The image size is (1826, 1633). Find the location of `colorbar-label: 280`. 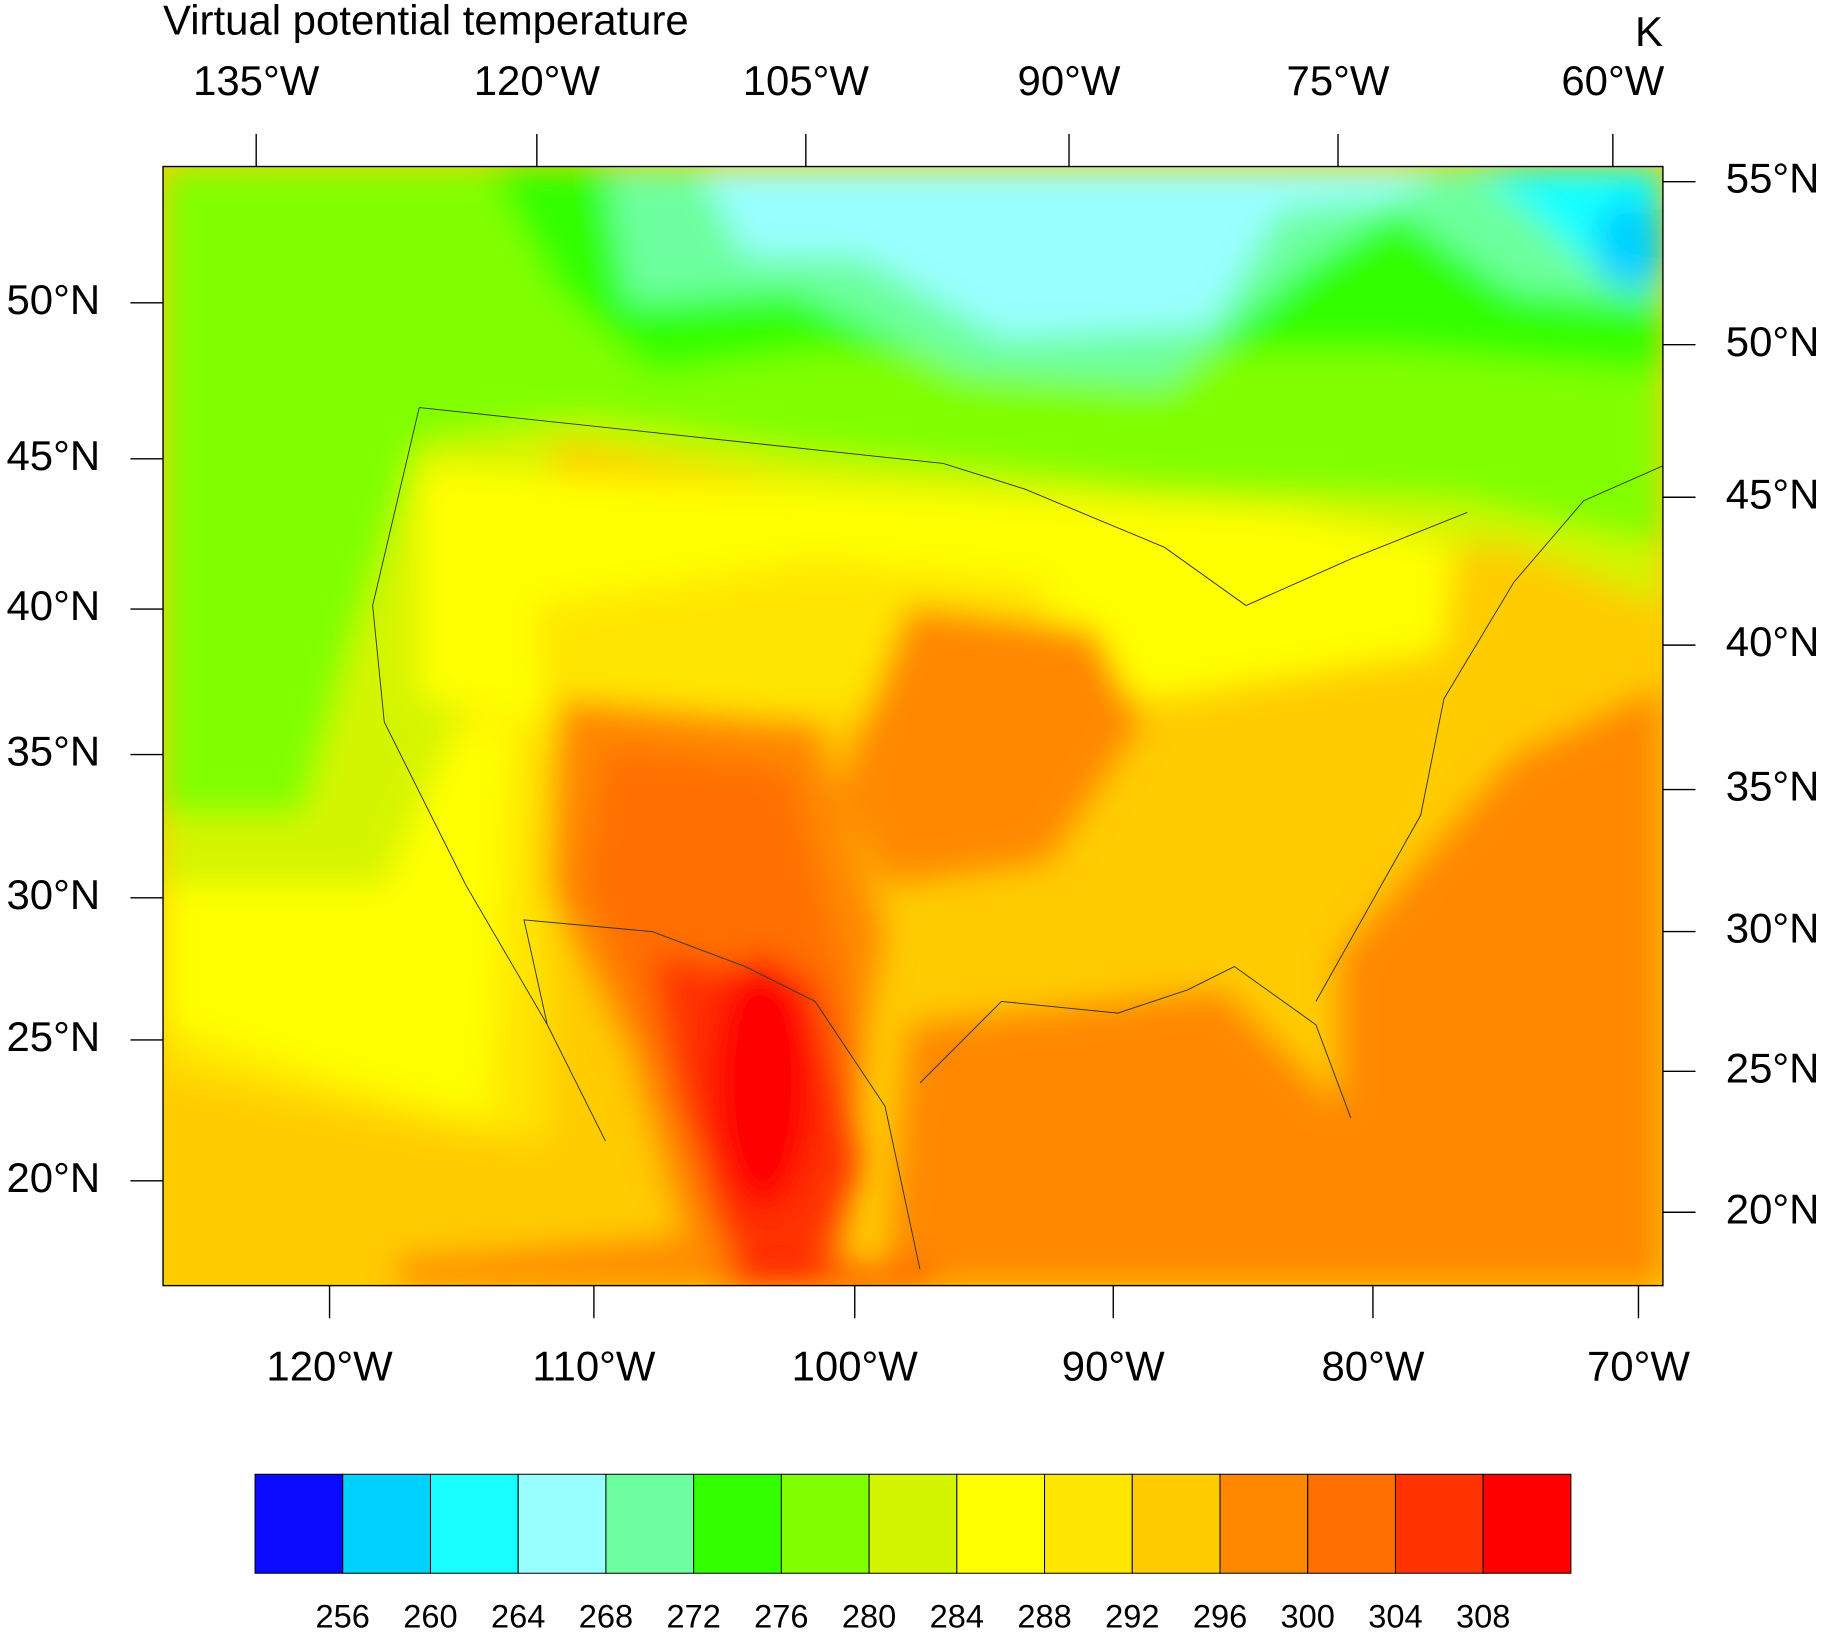

colorbar-label: 280 is located at coordinates (869, 1615).